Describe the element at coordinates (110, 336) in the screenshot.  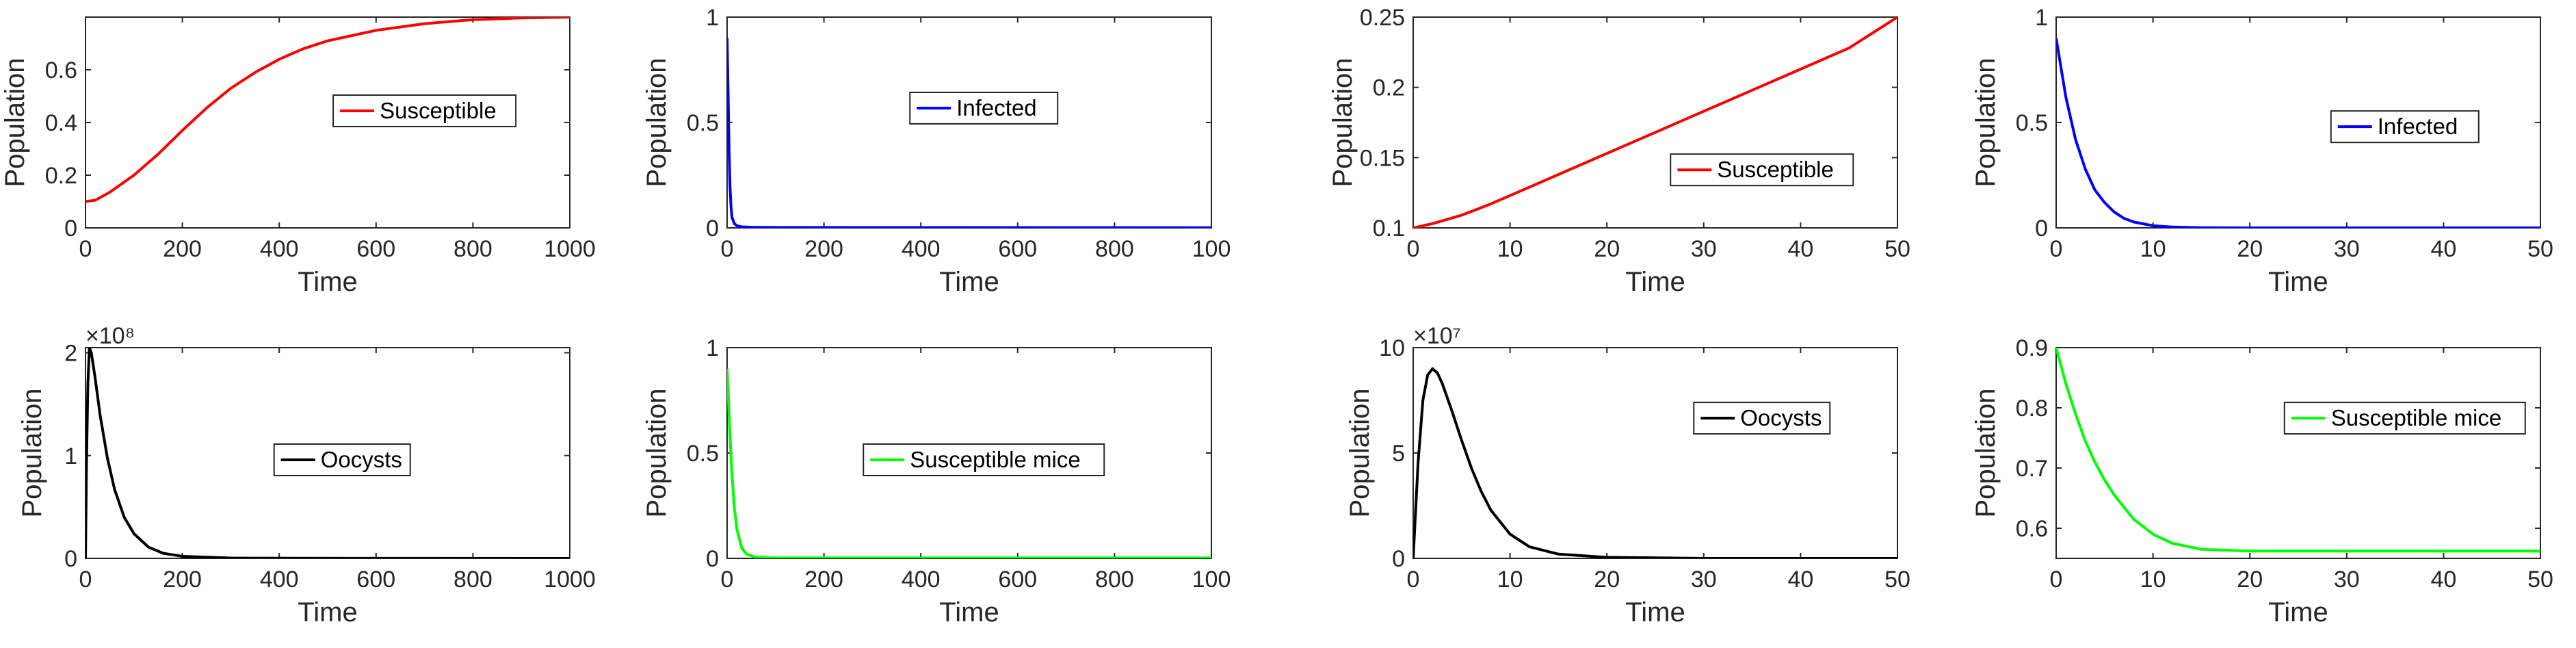
I see `y-exponent-label: ×10⁸` at that location.